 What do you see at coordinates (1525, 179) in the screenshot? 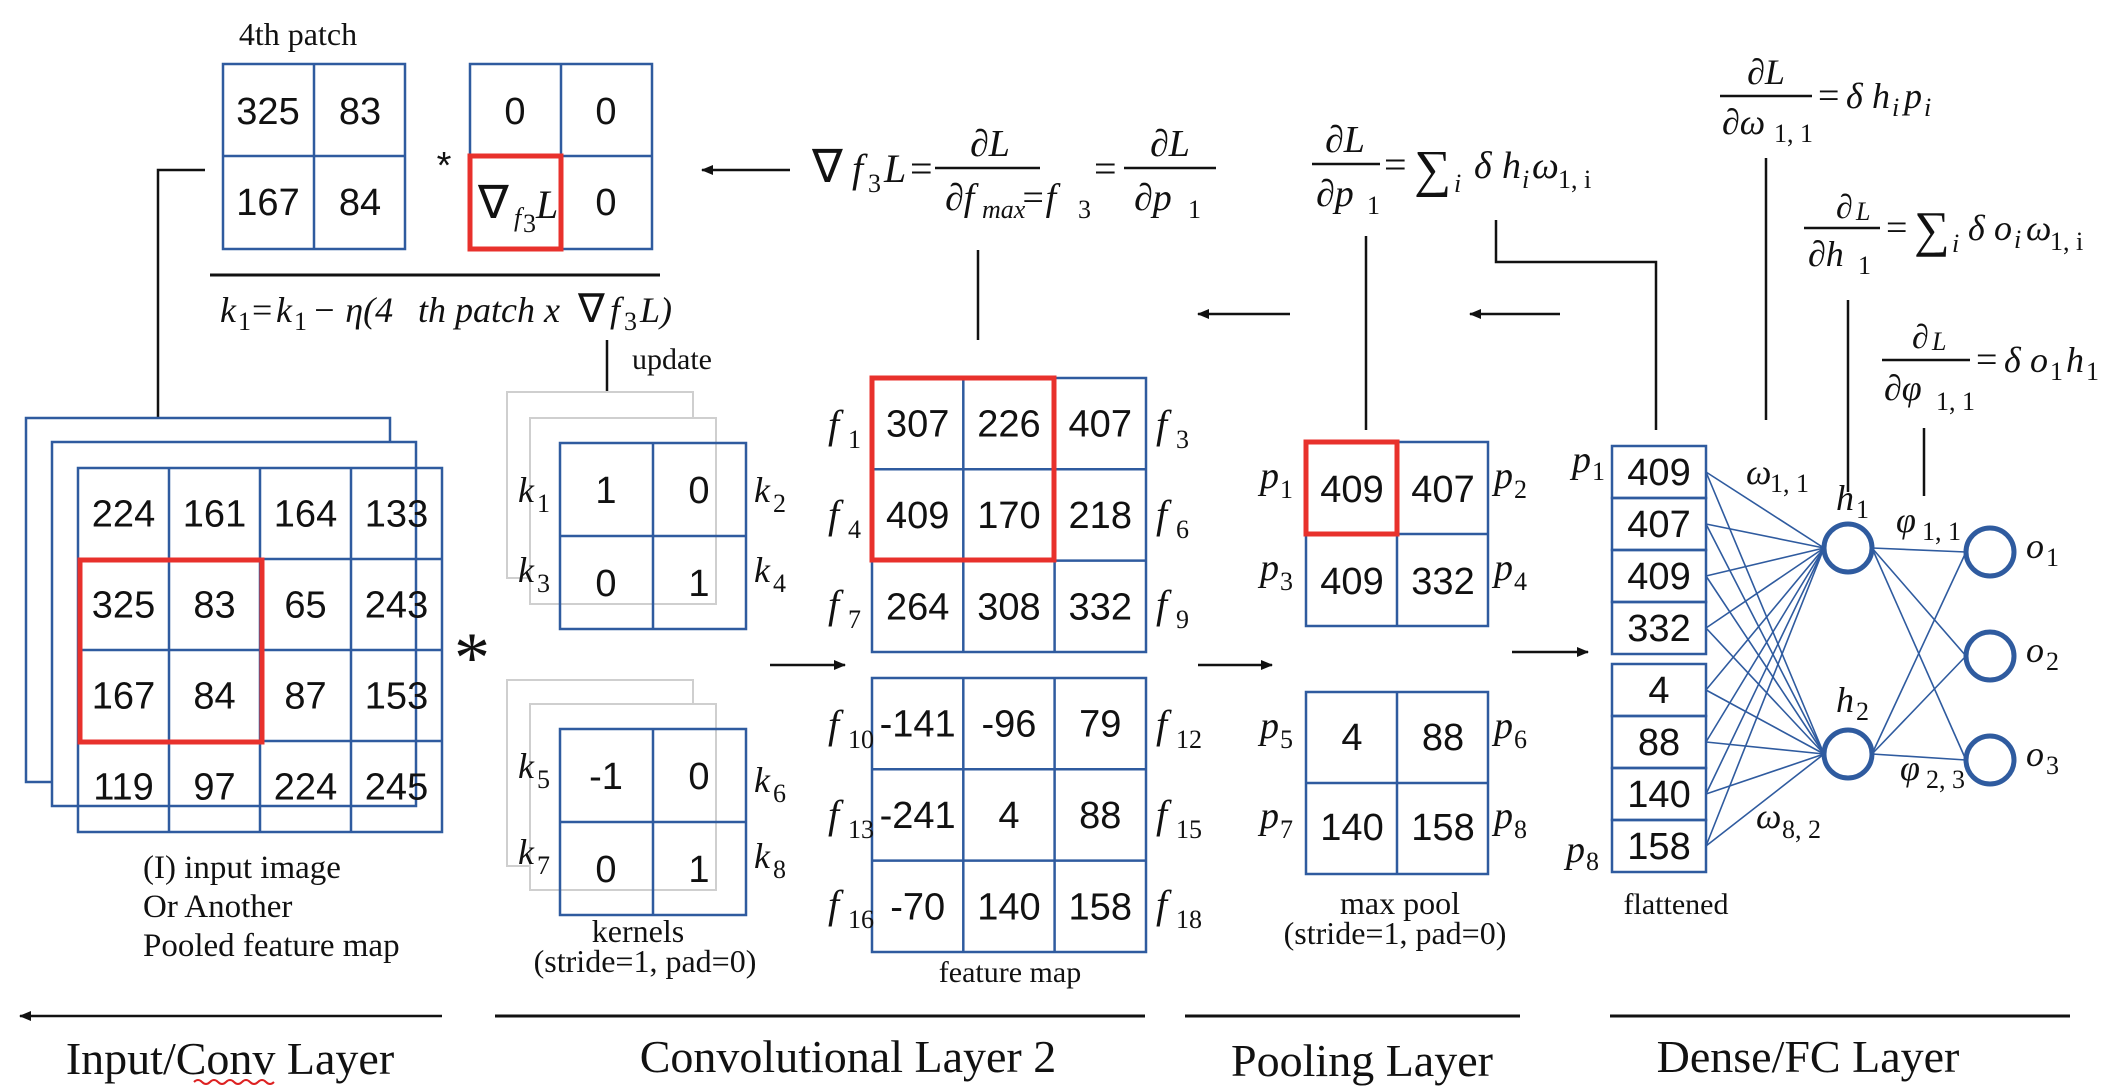
I see `svg-text: i` at bounding box center [1525, 179].